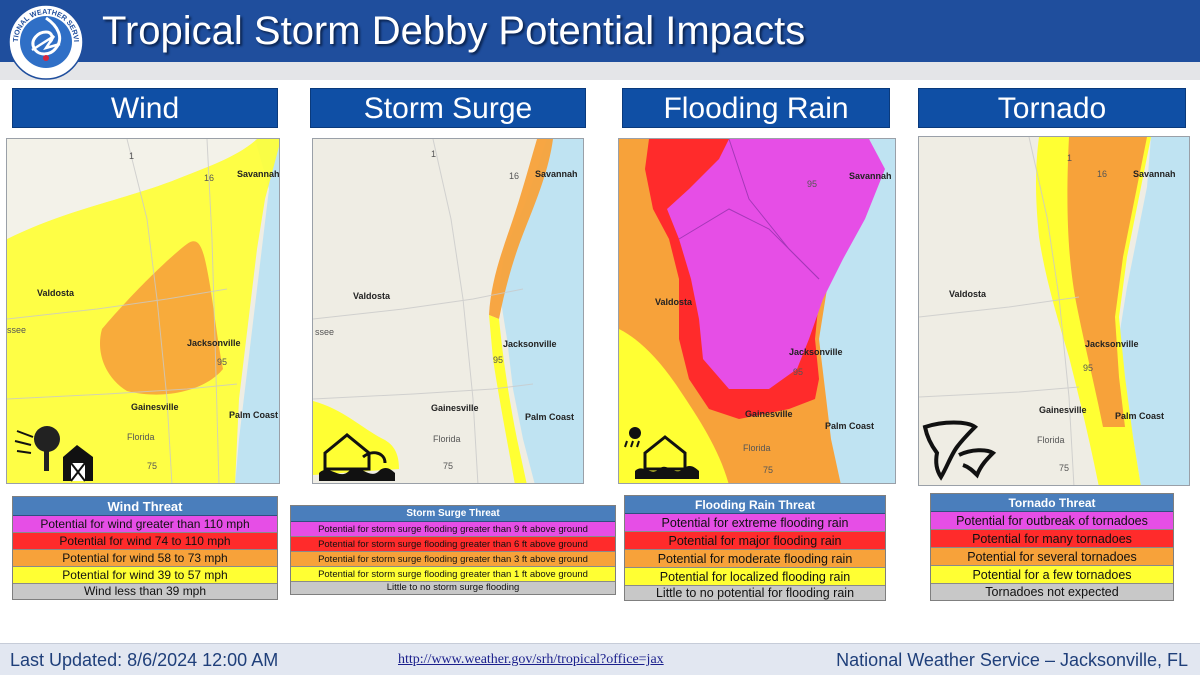 Image resolution: width=1200 pixels, height=675 pixels. Describe the element at coordinates (755, 523) in the screenshot. I see `legend-row-extreme: Potential for extreme flooding rain` at that location.